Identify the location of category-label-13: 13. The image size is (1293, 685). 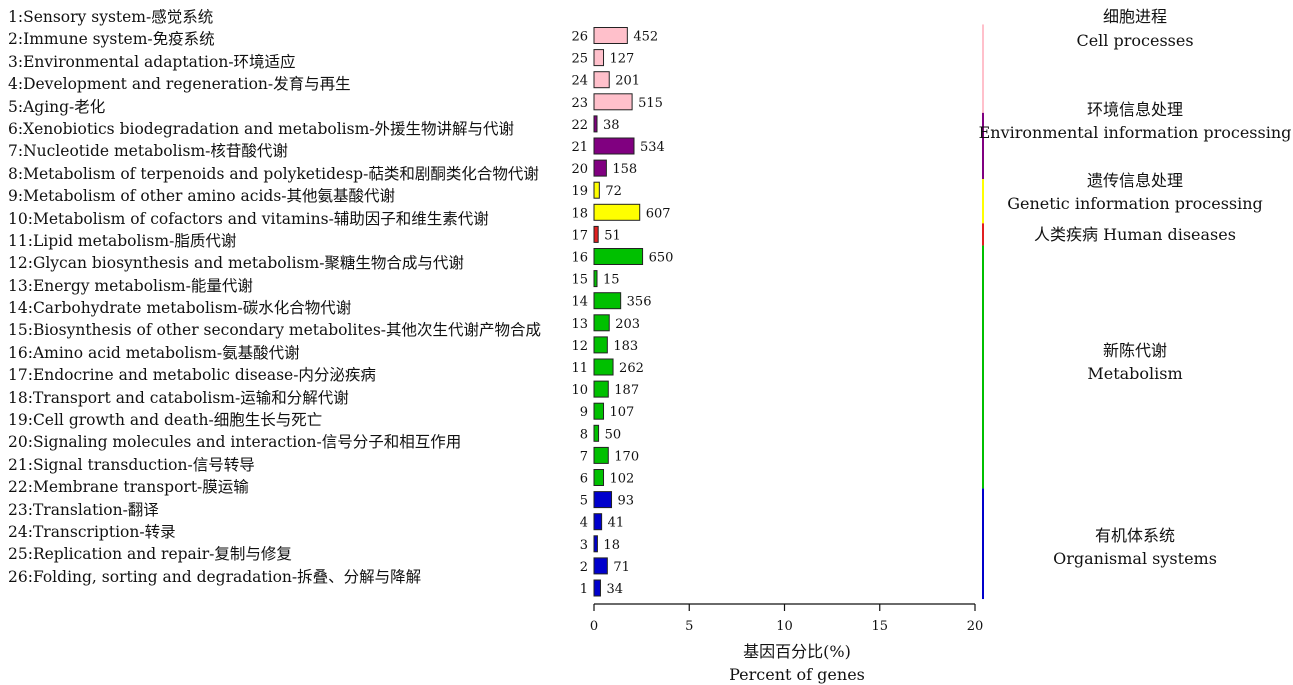
(579, 324).